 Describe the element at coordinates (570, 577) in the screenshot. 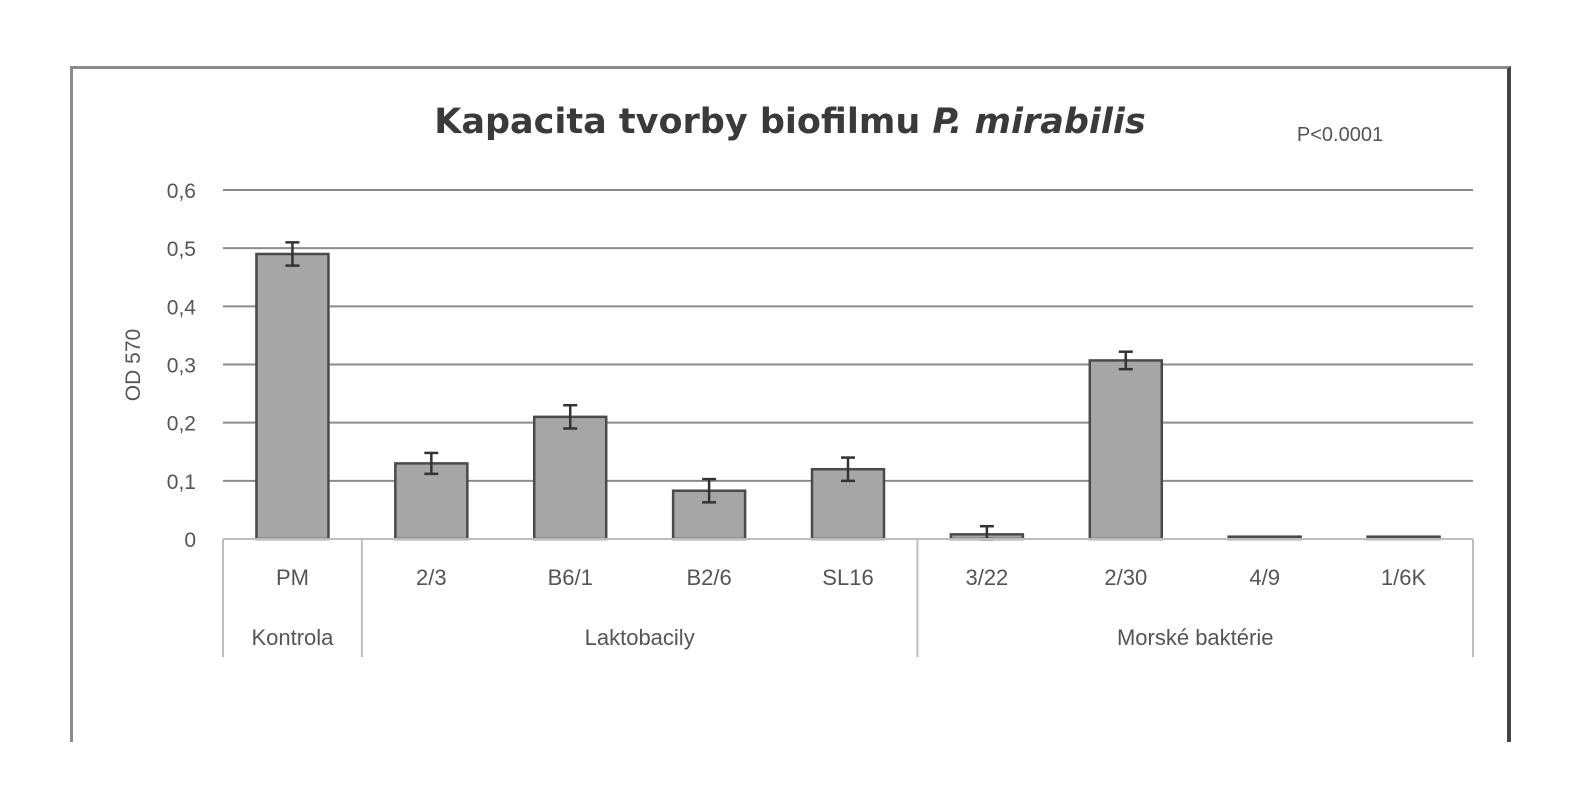

I see `x-tick-label: B6/1` at that location.